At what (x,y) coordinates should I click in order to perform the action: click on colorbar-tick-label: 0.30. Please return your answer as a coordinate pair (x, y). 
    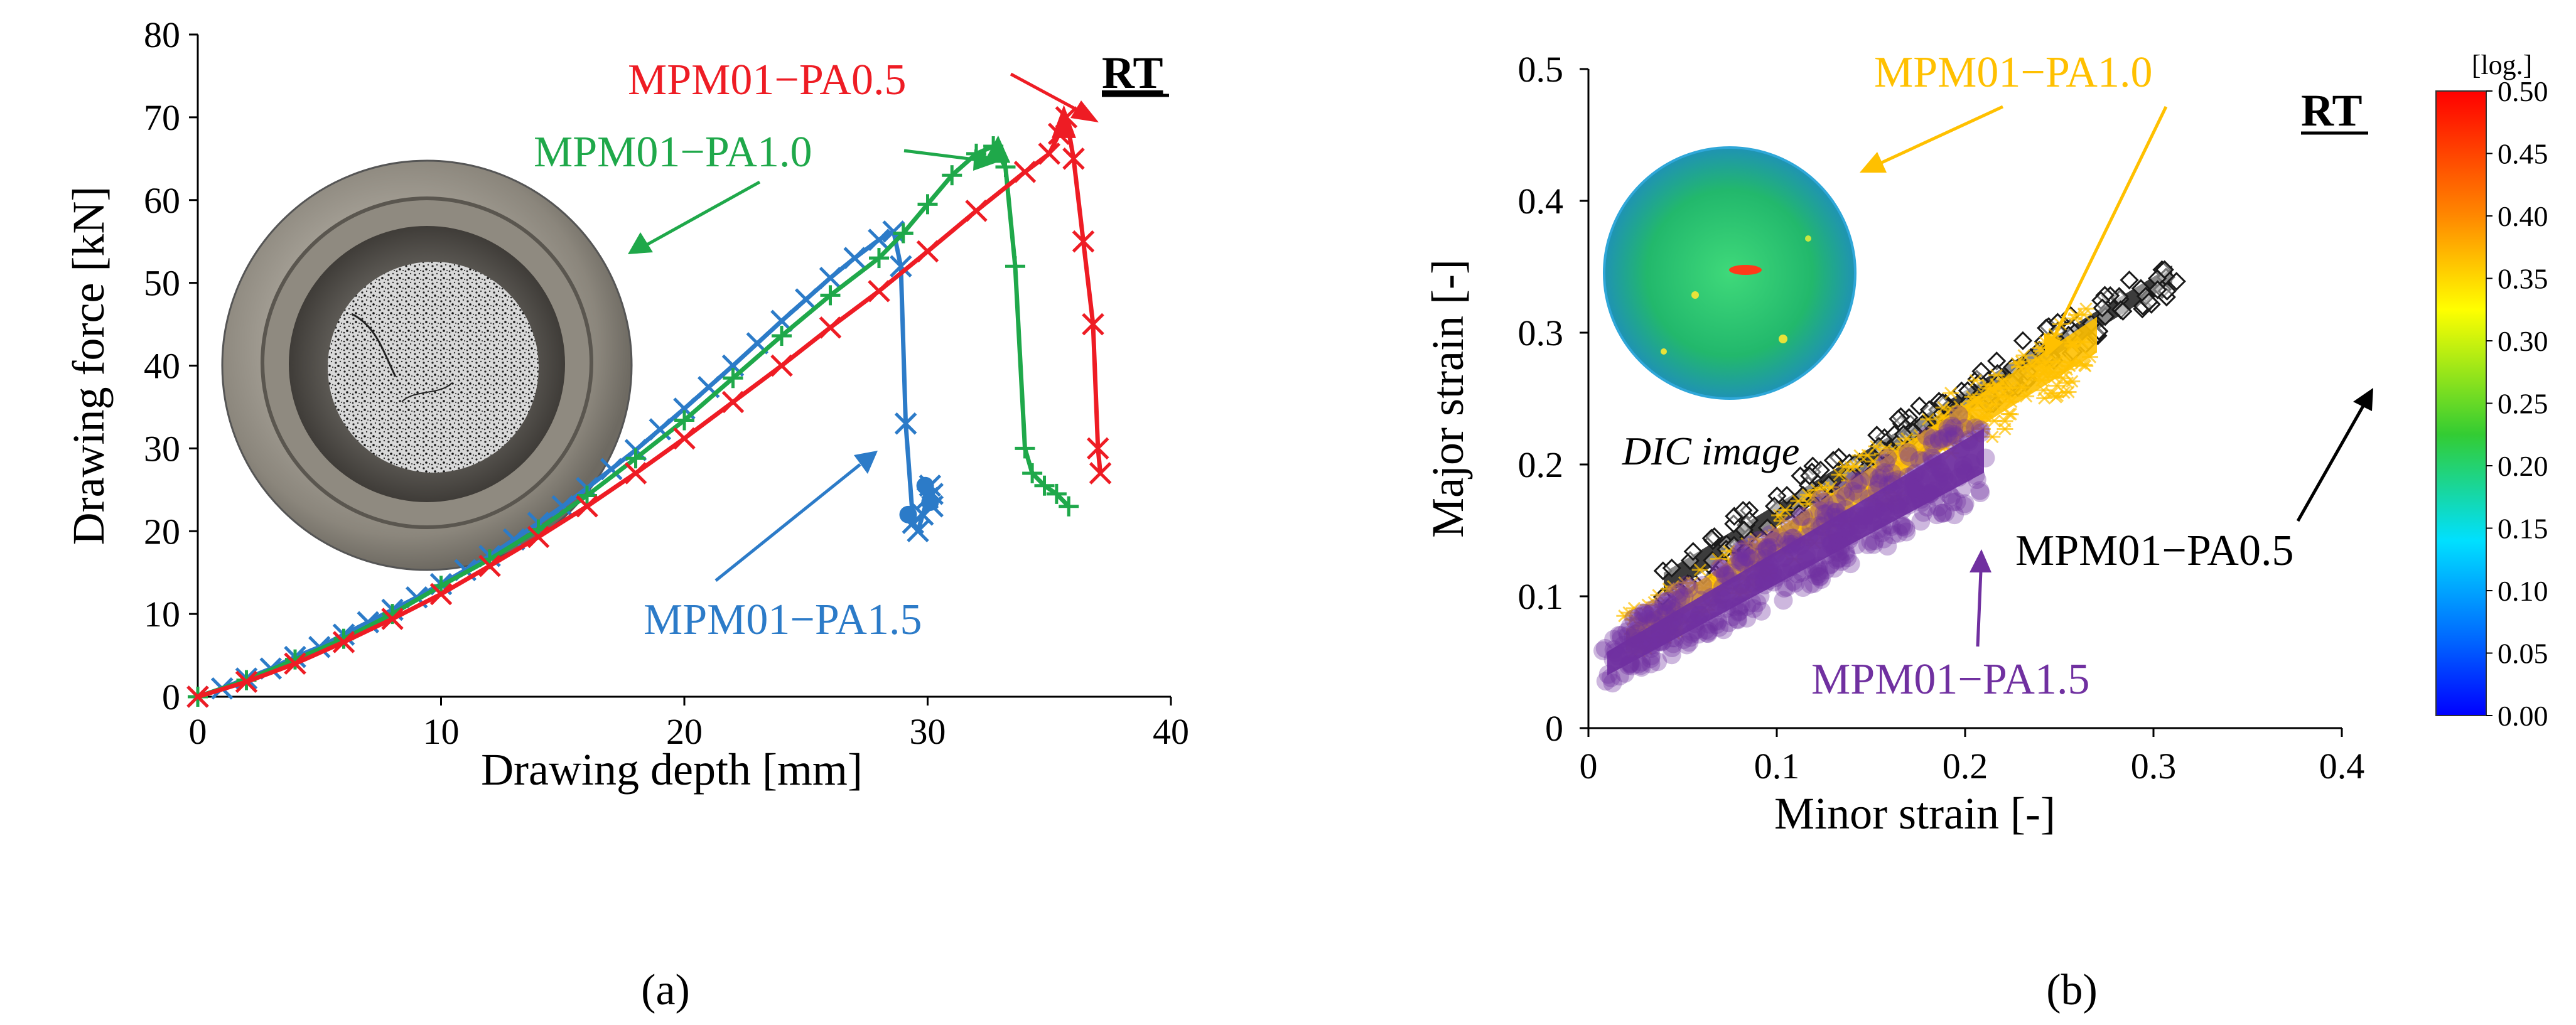
    Looking at the image, I should click on (2523, 341).